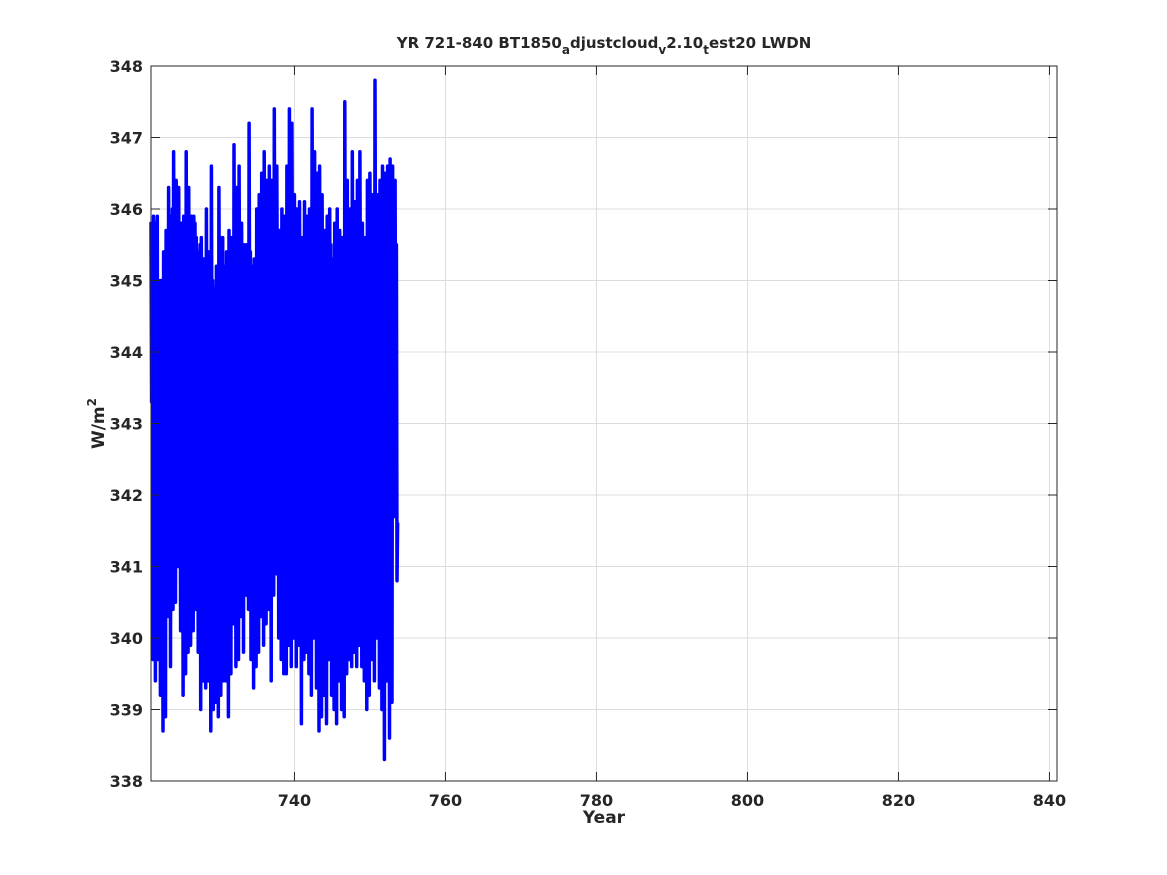 This screenshot has width=1167, height=875. I want to click on y-tick-label: 347, so click(126, 138).